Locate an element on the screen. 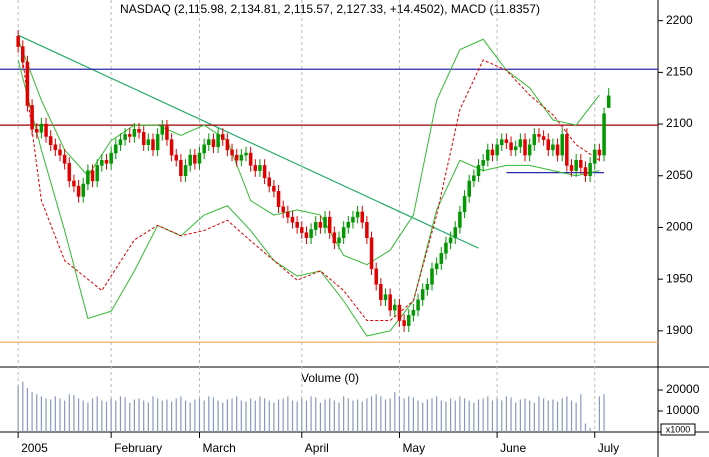 The image size is (709, 457). volume-unit-label: x1000 is located at coordinates (678, 429).